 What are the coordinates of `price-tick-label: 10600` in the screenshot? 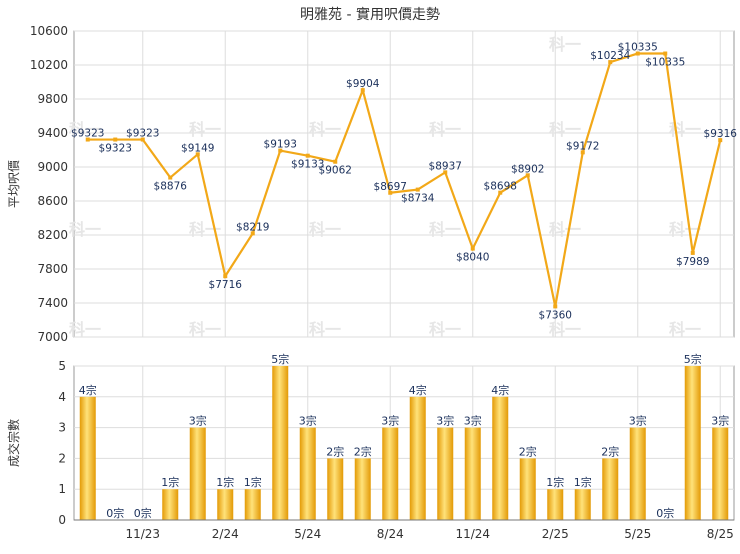 It's located at (49, 31).